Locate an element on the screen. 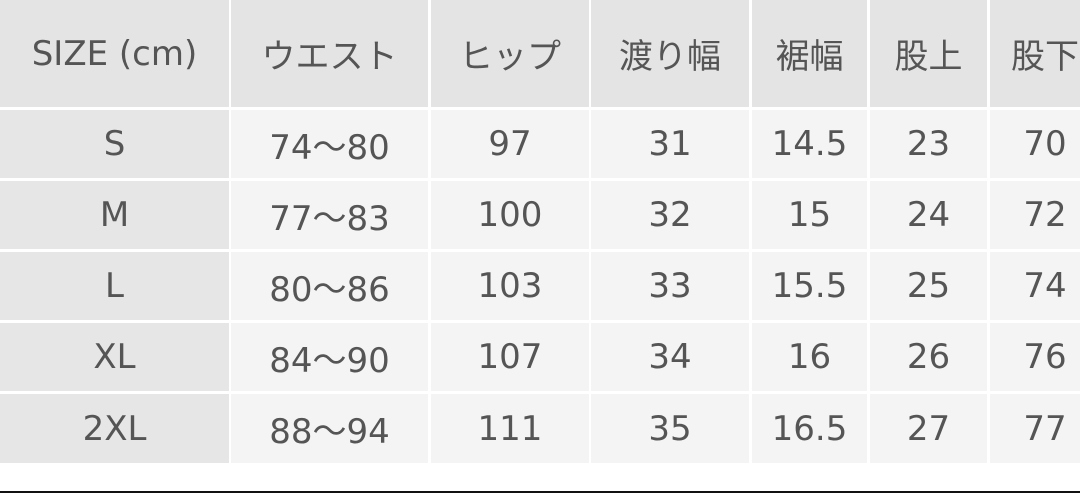 Image resolution: width=1080 pixels, height=497 pixels. table-cell: 33 is located at coordinates (670, 286).